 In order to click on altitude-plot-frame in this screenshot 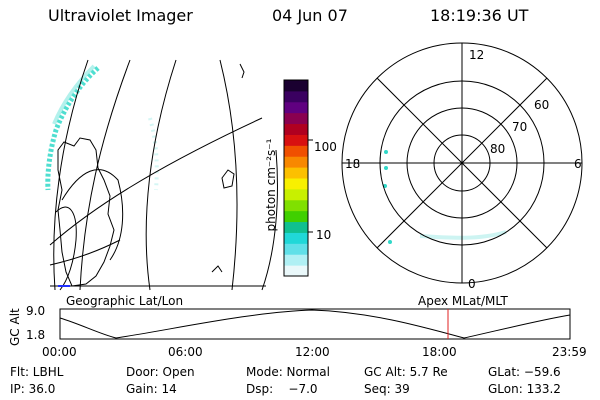, I will do `click(315, 324)`.